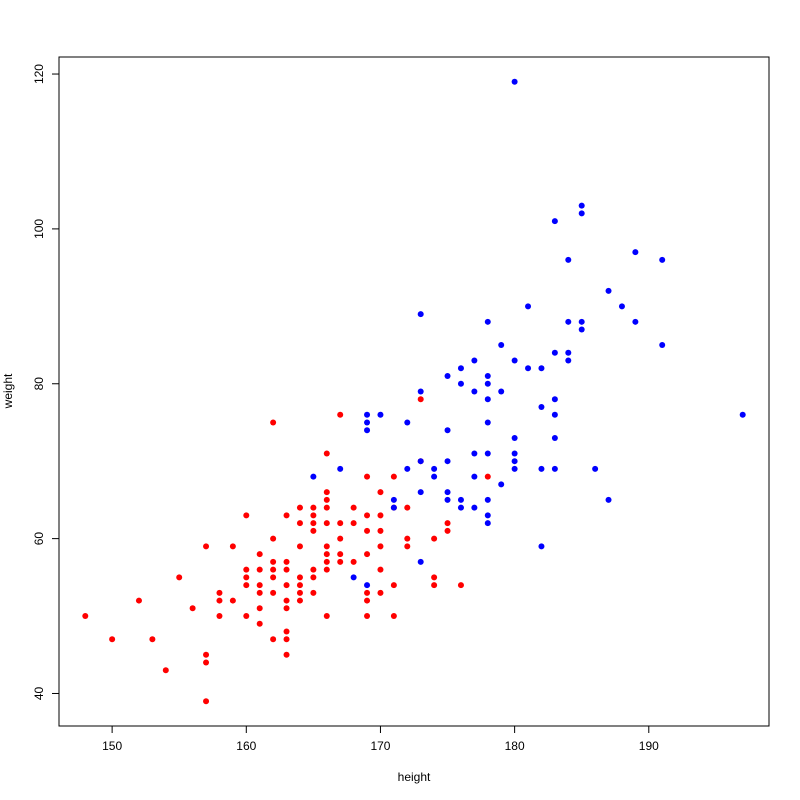 The image size is (800, 800). What do you see at coordinates (246, 746) in the screenshot?
I see `x-tick-label: 160` at bounding box center [246, 746].